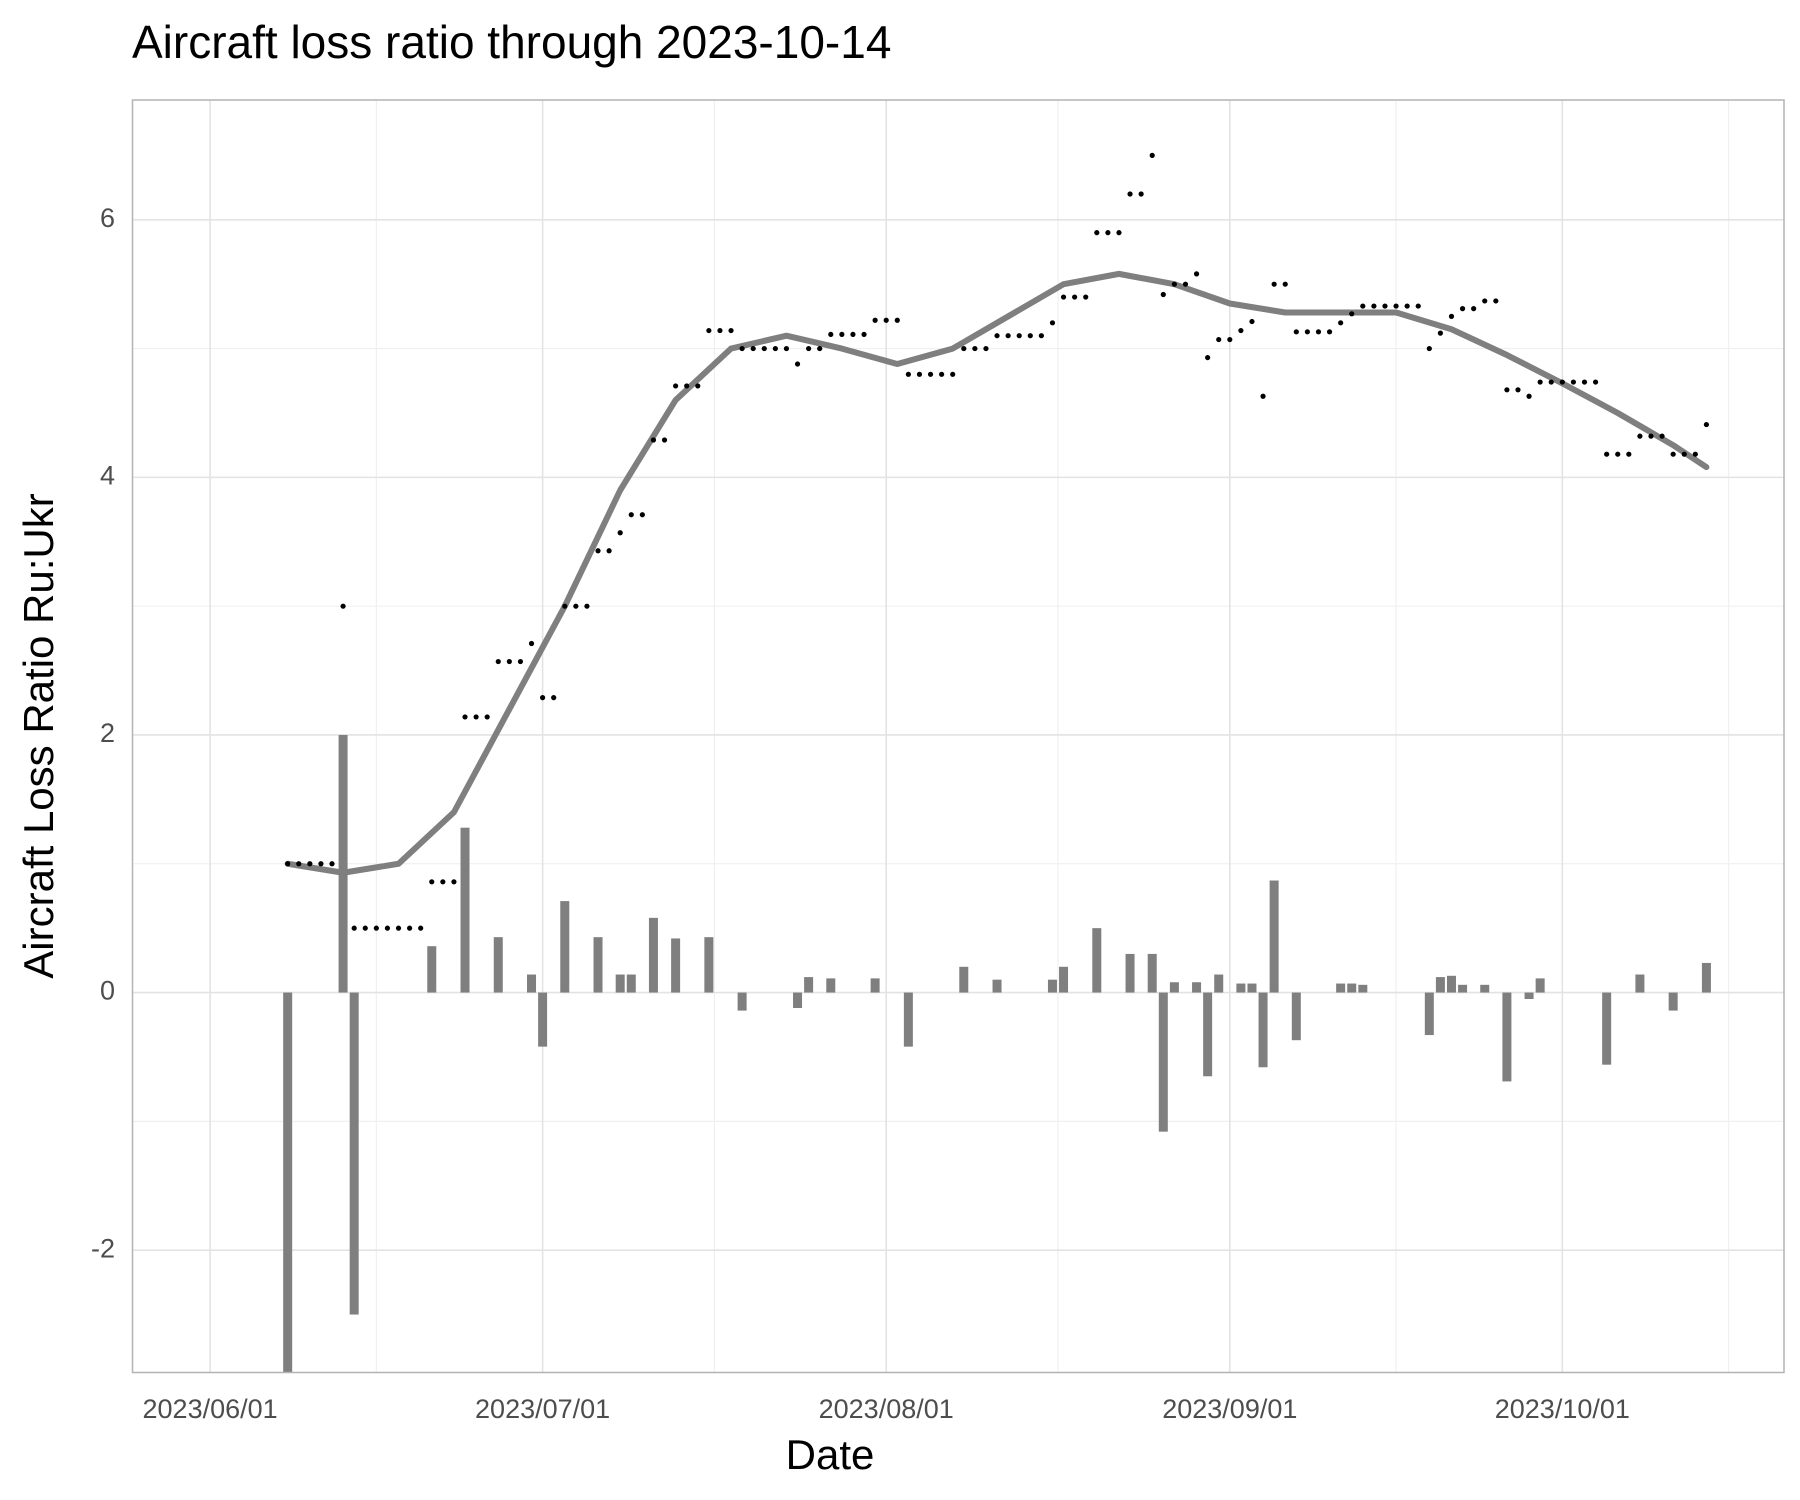 The image size is (1800, 1500). What do you see at coordinates (830, 1454) in the screenshot?
I see `x-axis-label: Date` at bounding box center [830, 1454].